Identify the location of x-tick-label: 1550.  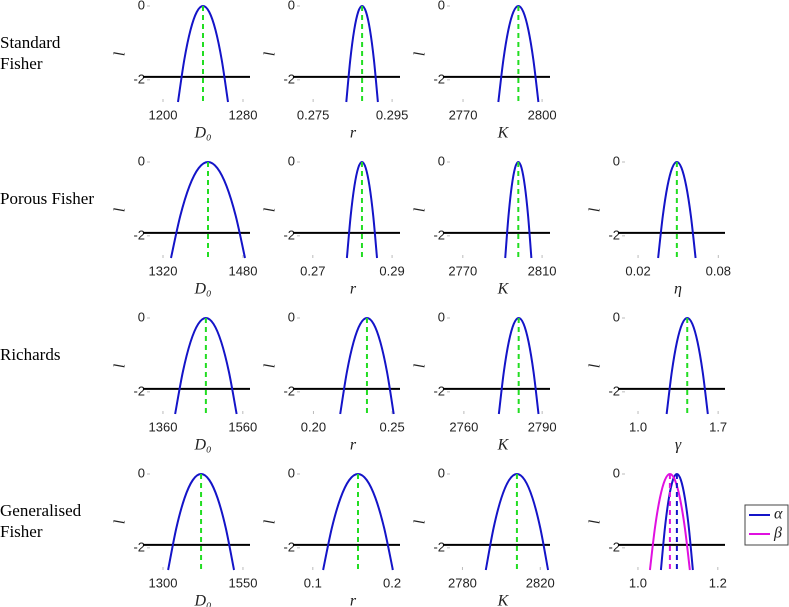
(243, 582).